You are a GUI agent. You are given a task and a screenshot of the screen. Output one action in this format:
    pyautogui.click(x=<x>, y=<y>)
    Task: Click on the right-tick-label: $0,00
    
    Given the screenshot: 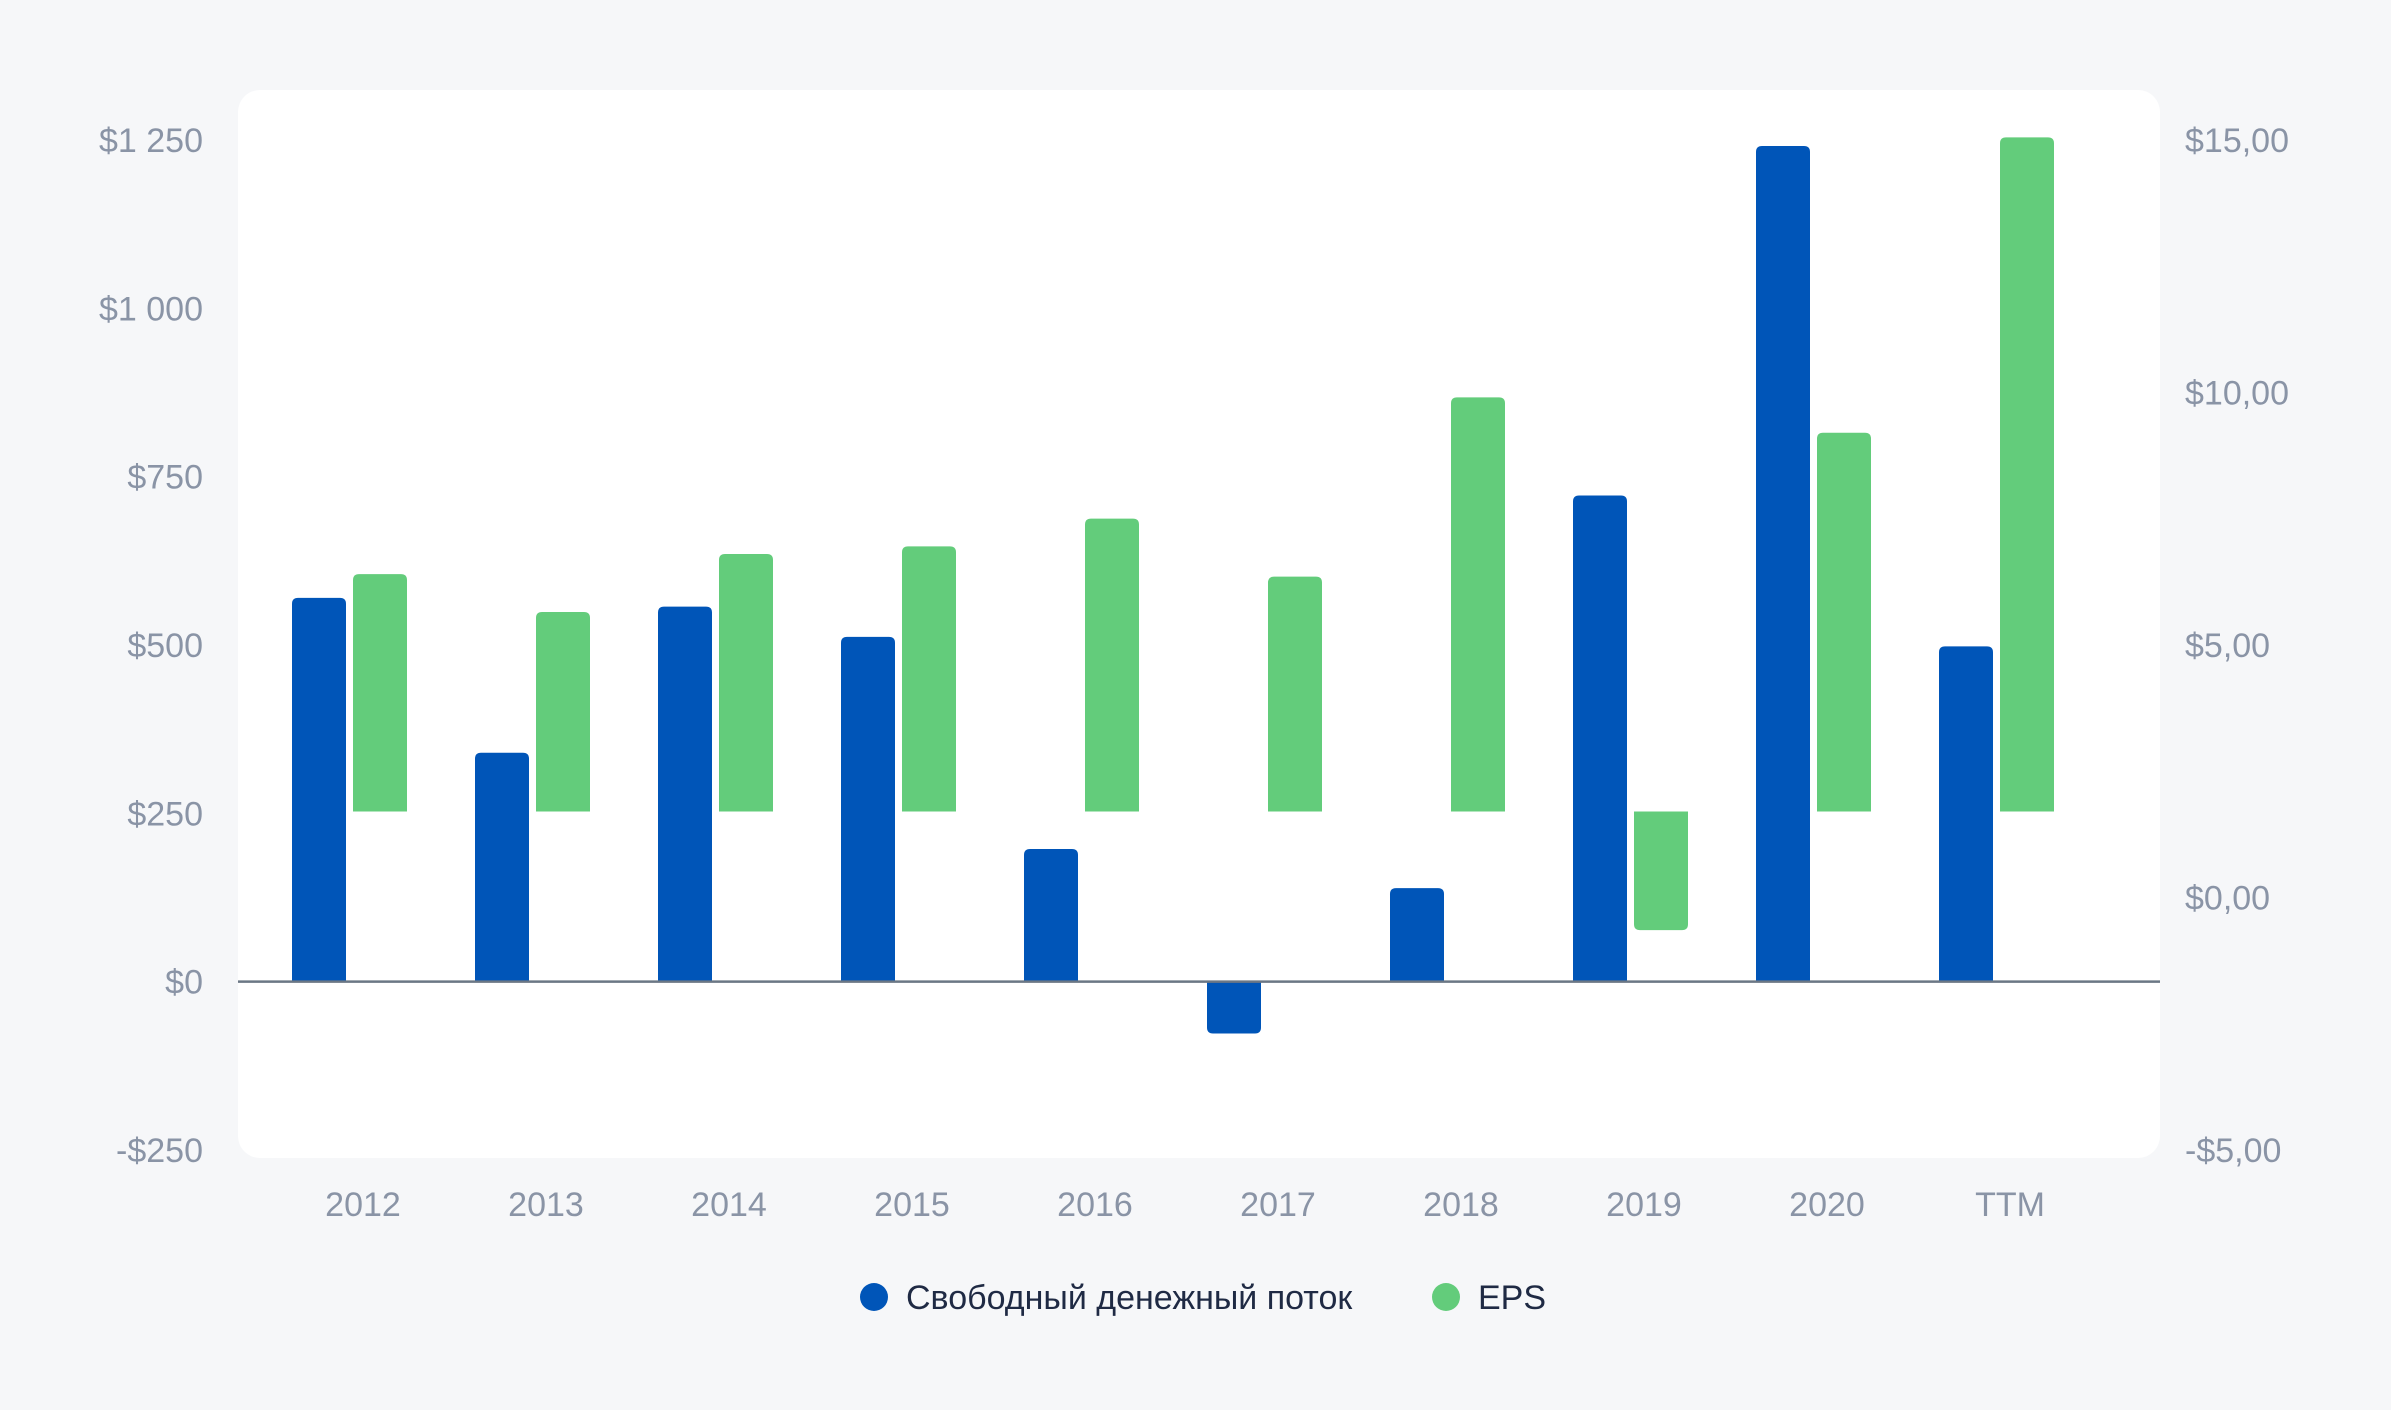 What is the action you would take?
    pyautogui.click(x=2227, y=899)
    